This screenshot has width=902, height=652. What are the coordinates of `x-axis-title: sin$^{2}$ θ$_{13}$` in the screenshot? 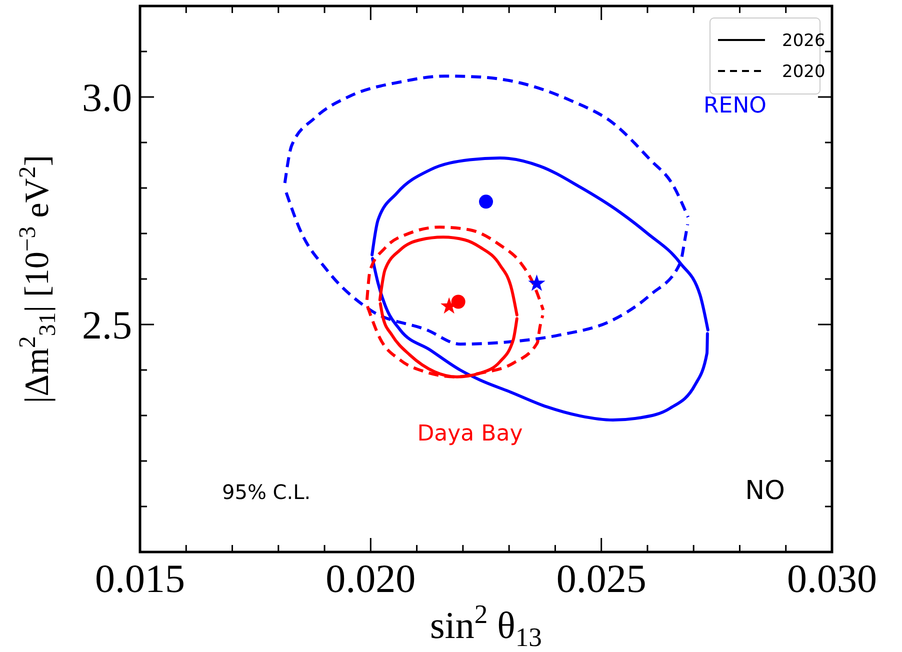 It's located at (486, 625).